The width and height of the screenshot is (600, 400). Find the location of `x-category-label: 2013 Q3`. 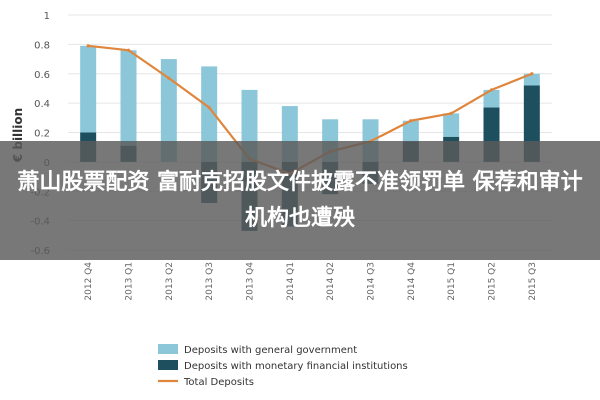

x-category-label: 2013 Q3 is located at coordinates (210, 281).